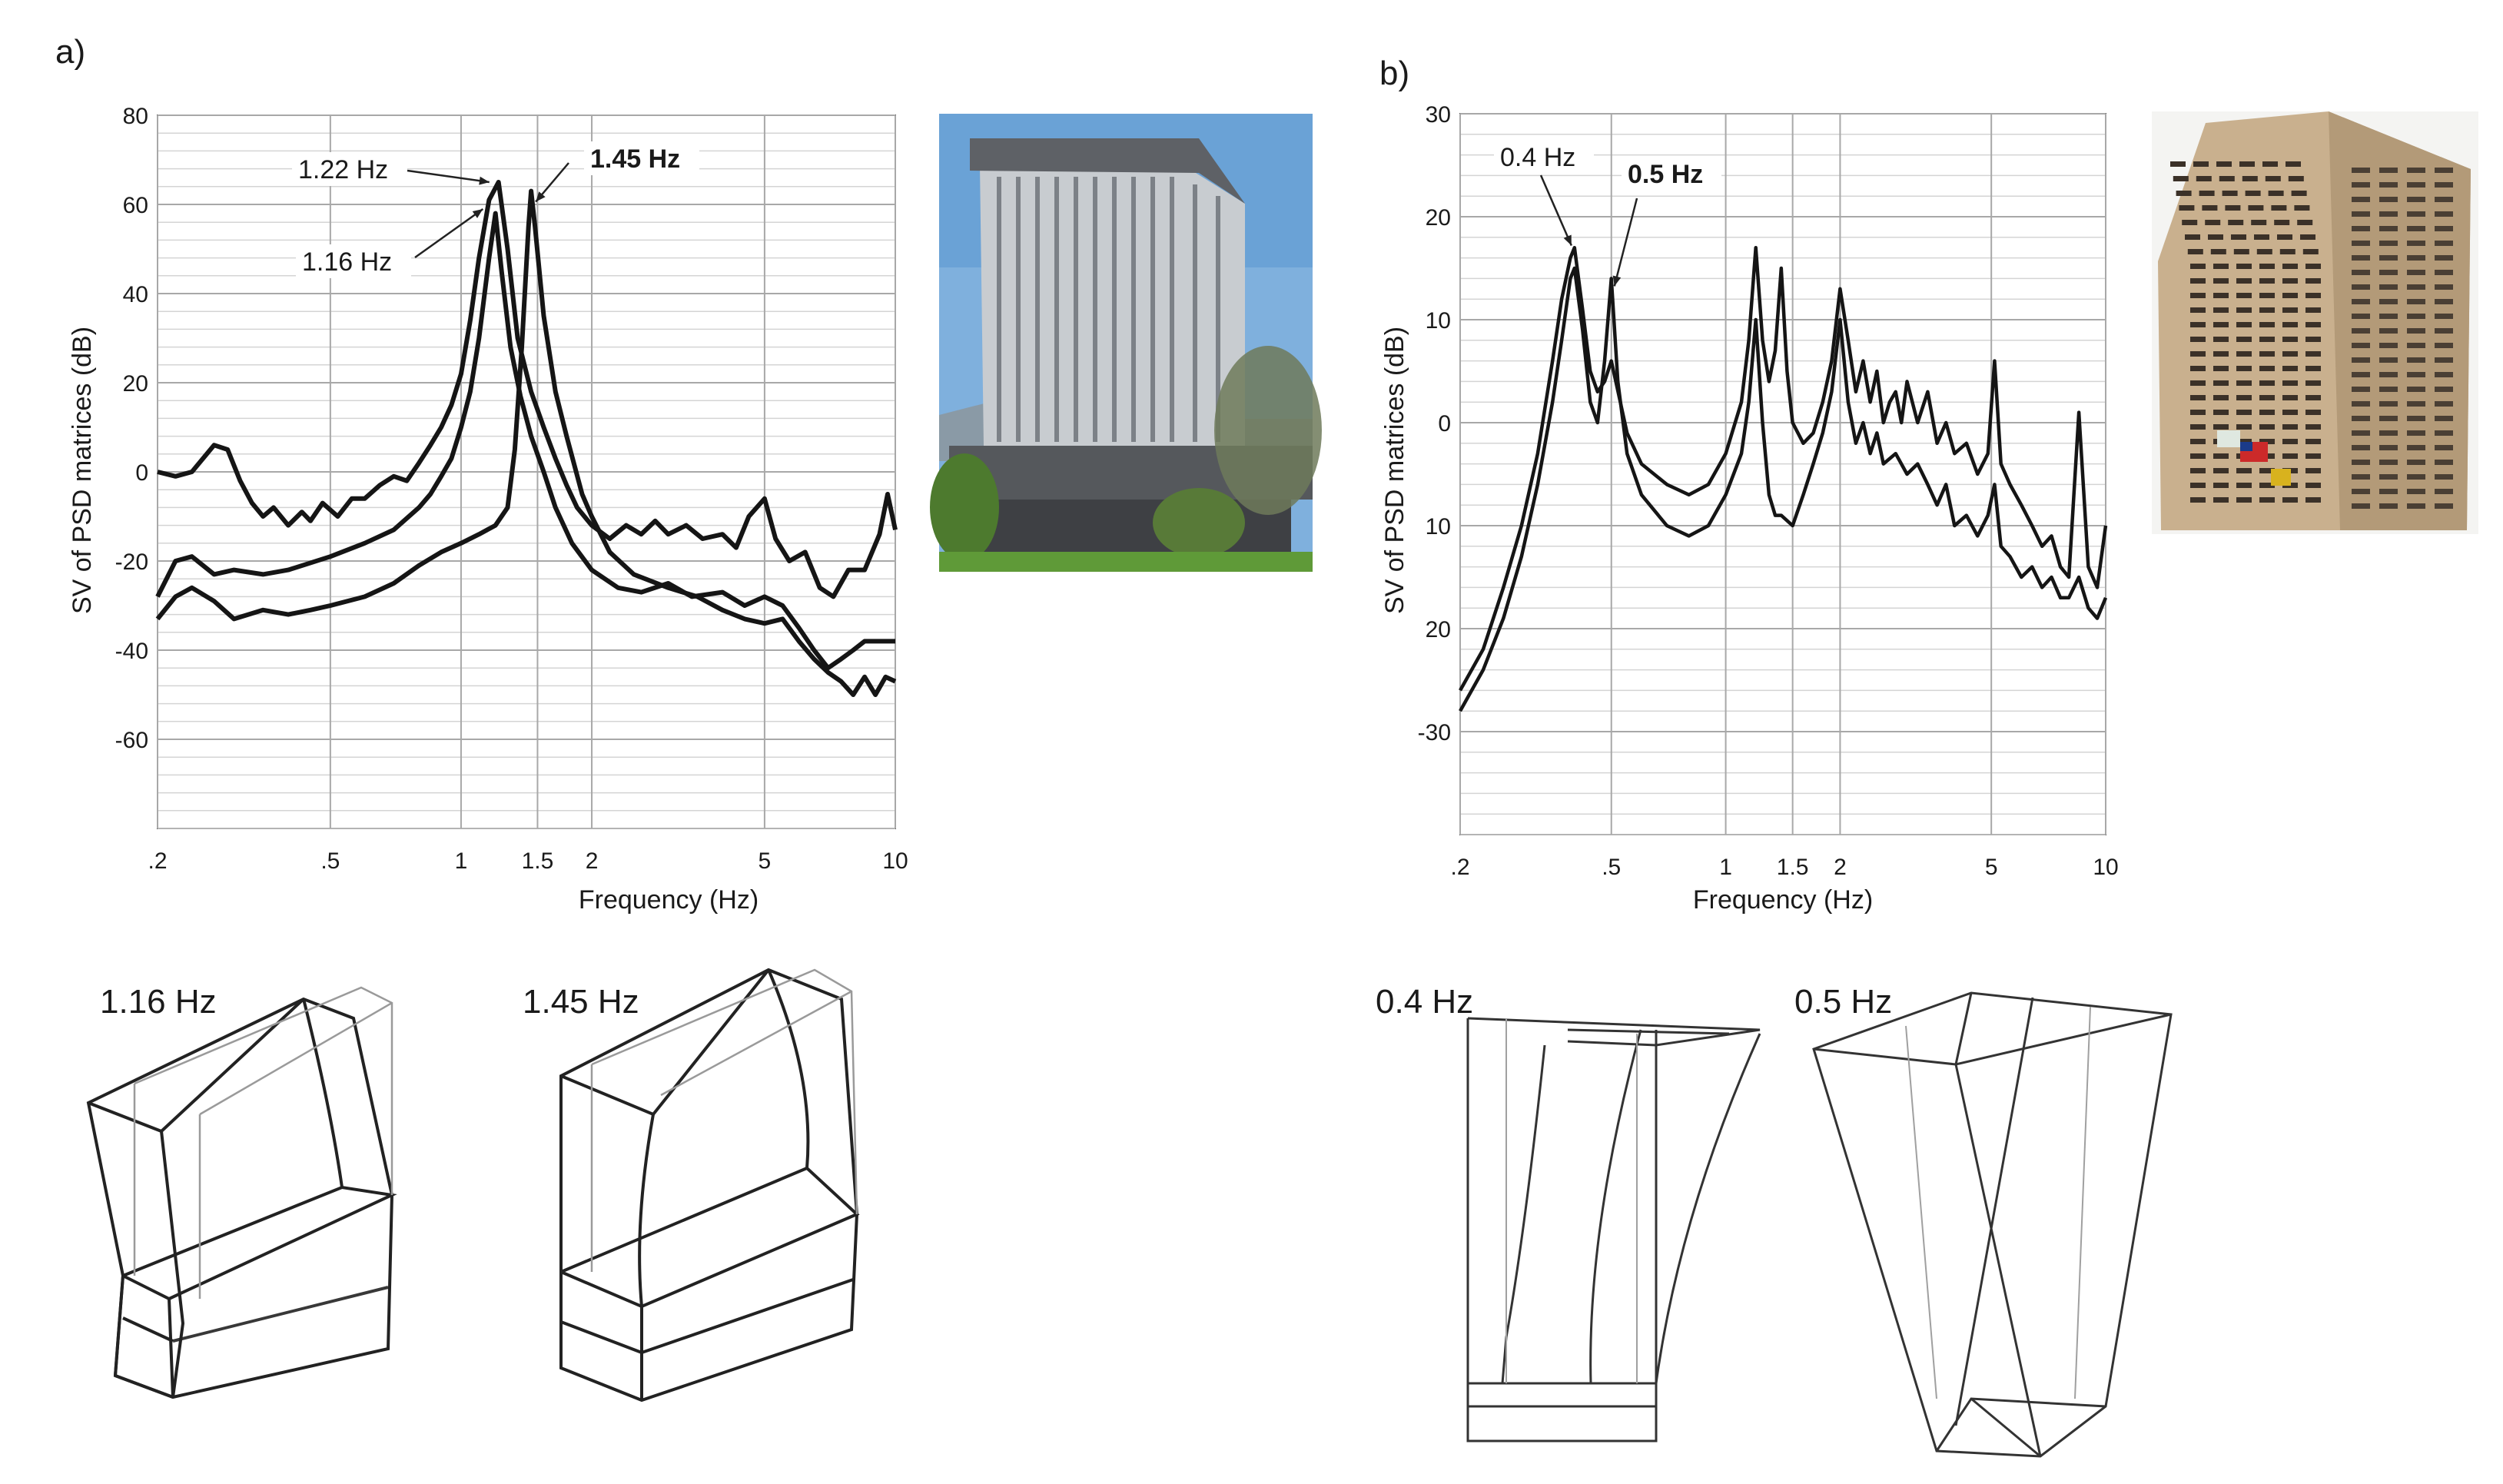 Image resolution: width=2503 pixels, height=1484 pixels. I want to click on annotation-arrow, so click(1626, 242).